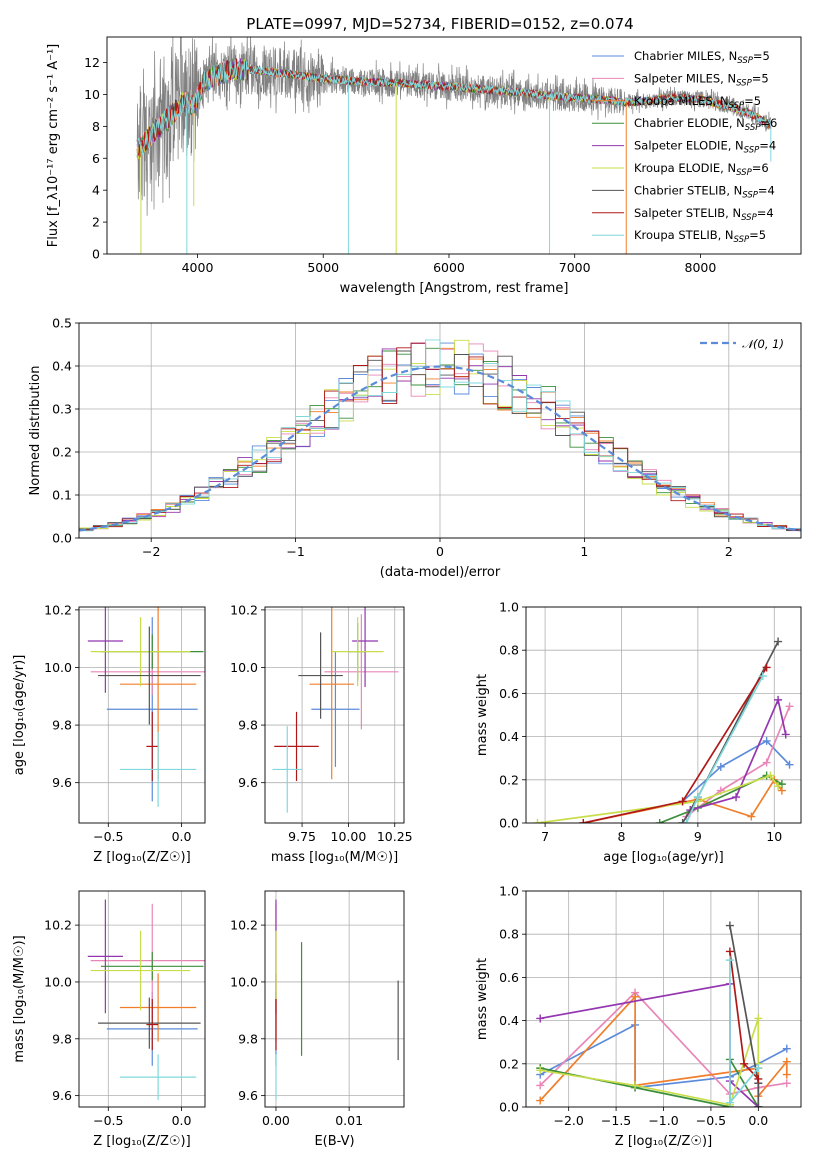  What do you see at coordinates (509, 607) in the screenshot?
I see `y-tick-label: 1.0` at bounding box center [509, 607].